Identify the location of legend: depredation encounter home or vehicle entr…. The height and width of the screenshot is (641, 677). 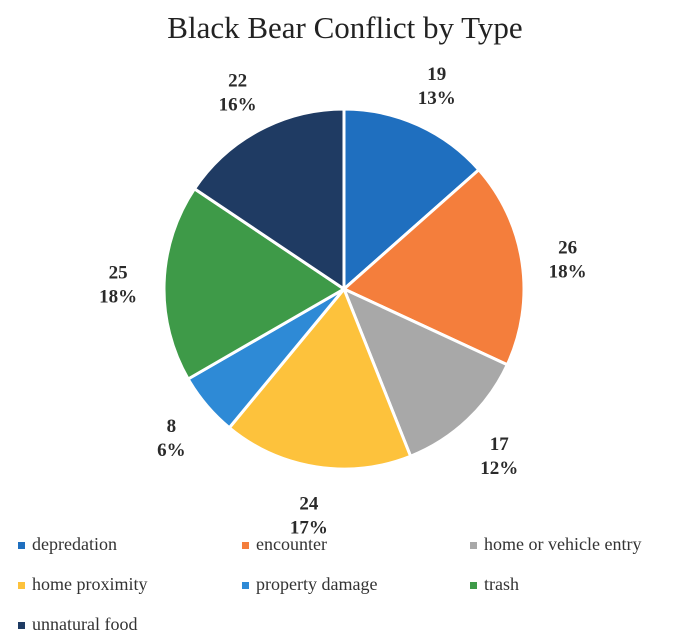
(329, 584).